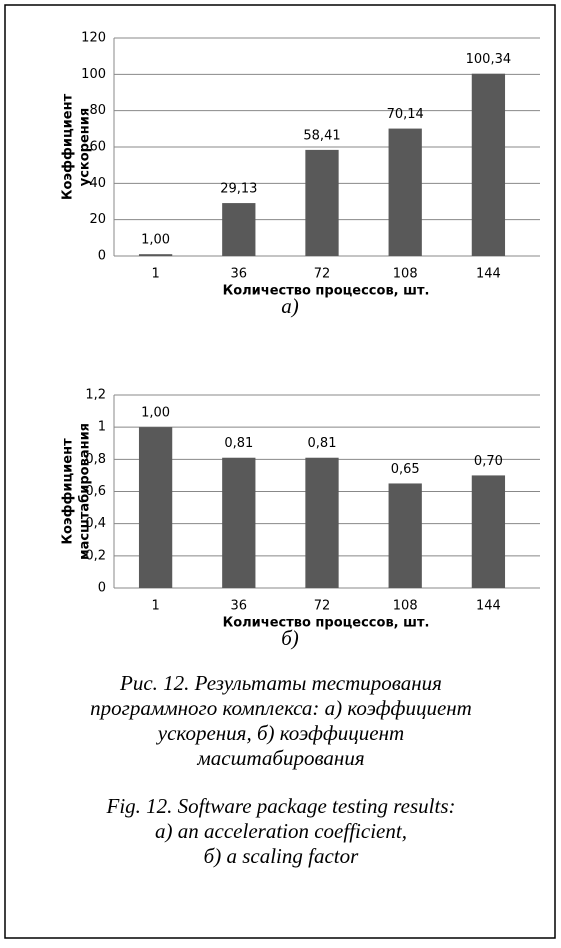 This screenshot has width=561, height=948. I want to click on y-axis-label: масштабирования, so click(85, 491).